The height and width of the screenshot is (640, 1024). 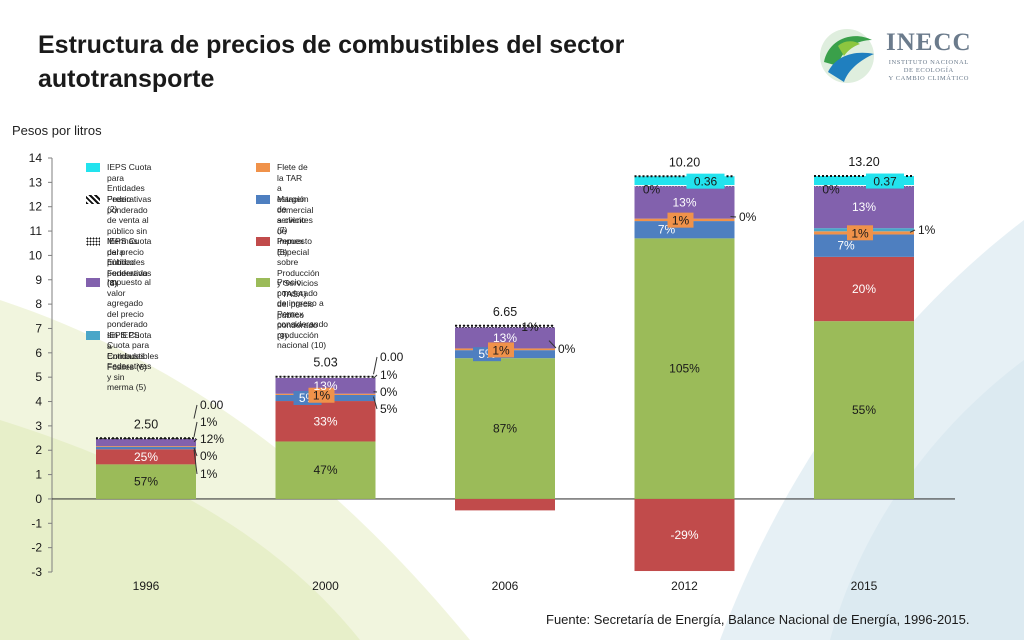 What do you see at coordinates (263, 241) in the screenshot?
I see `red-swatch-icon` at bounding box center [263, 241].